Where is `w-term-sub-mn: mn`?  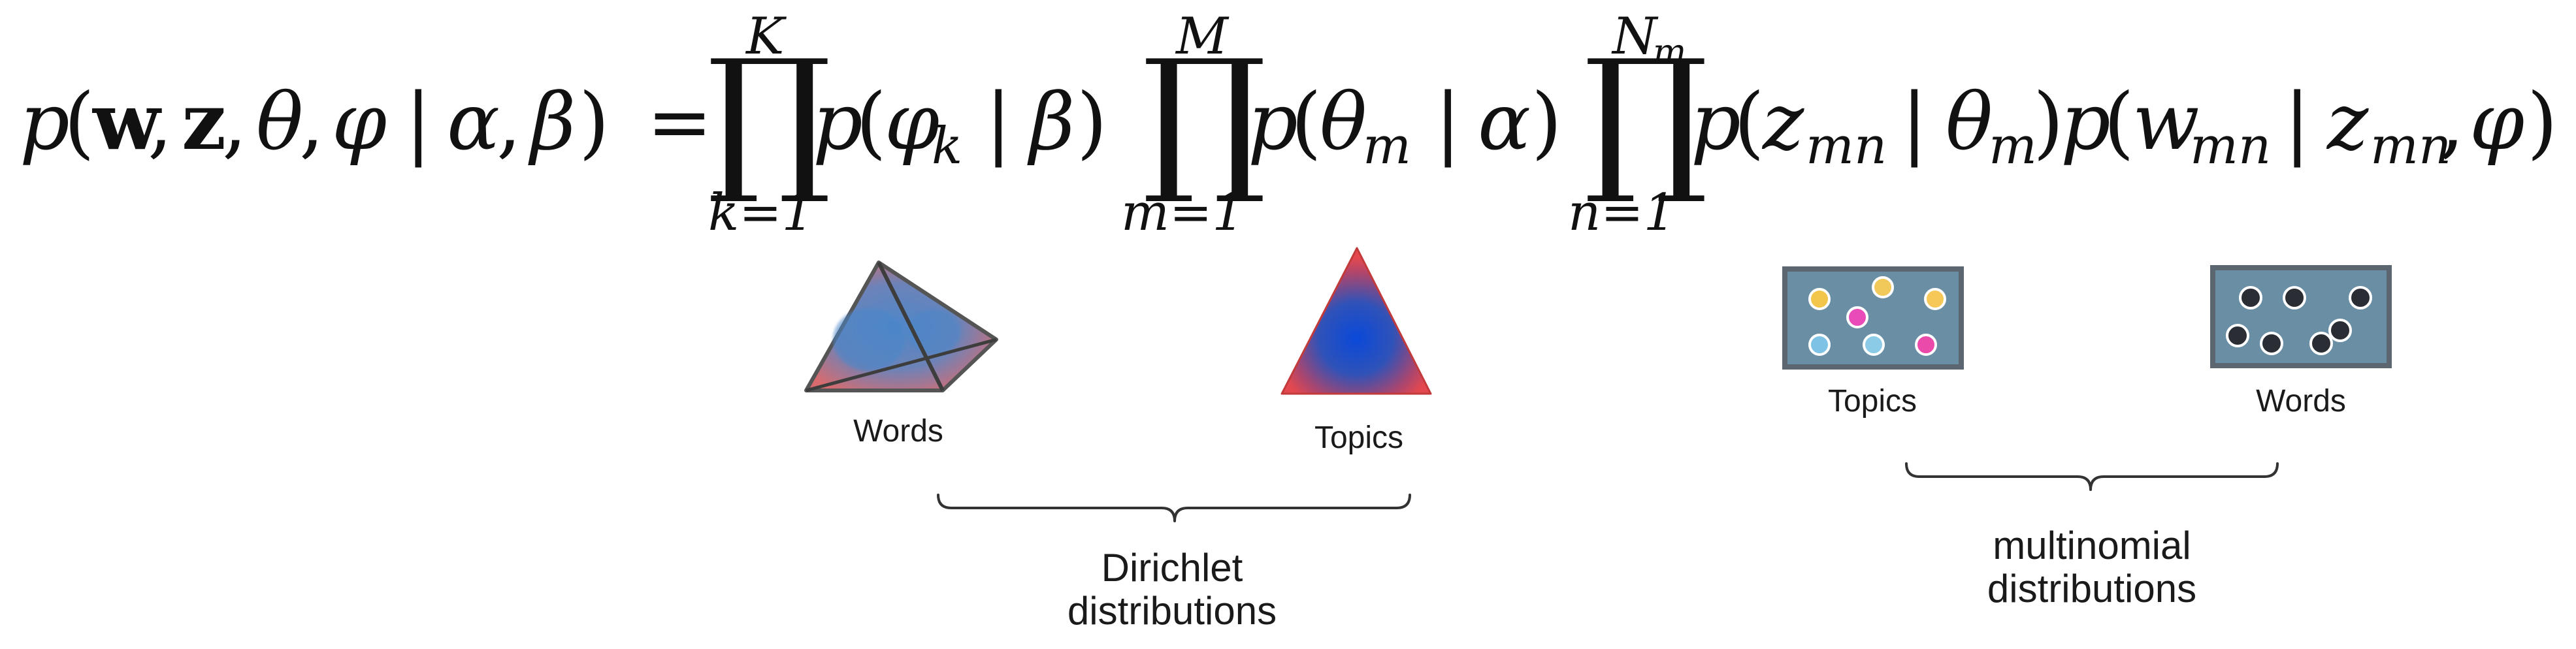
w-term-sub-mn: mn is located at coordinates (2230, 146).